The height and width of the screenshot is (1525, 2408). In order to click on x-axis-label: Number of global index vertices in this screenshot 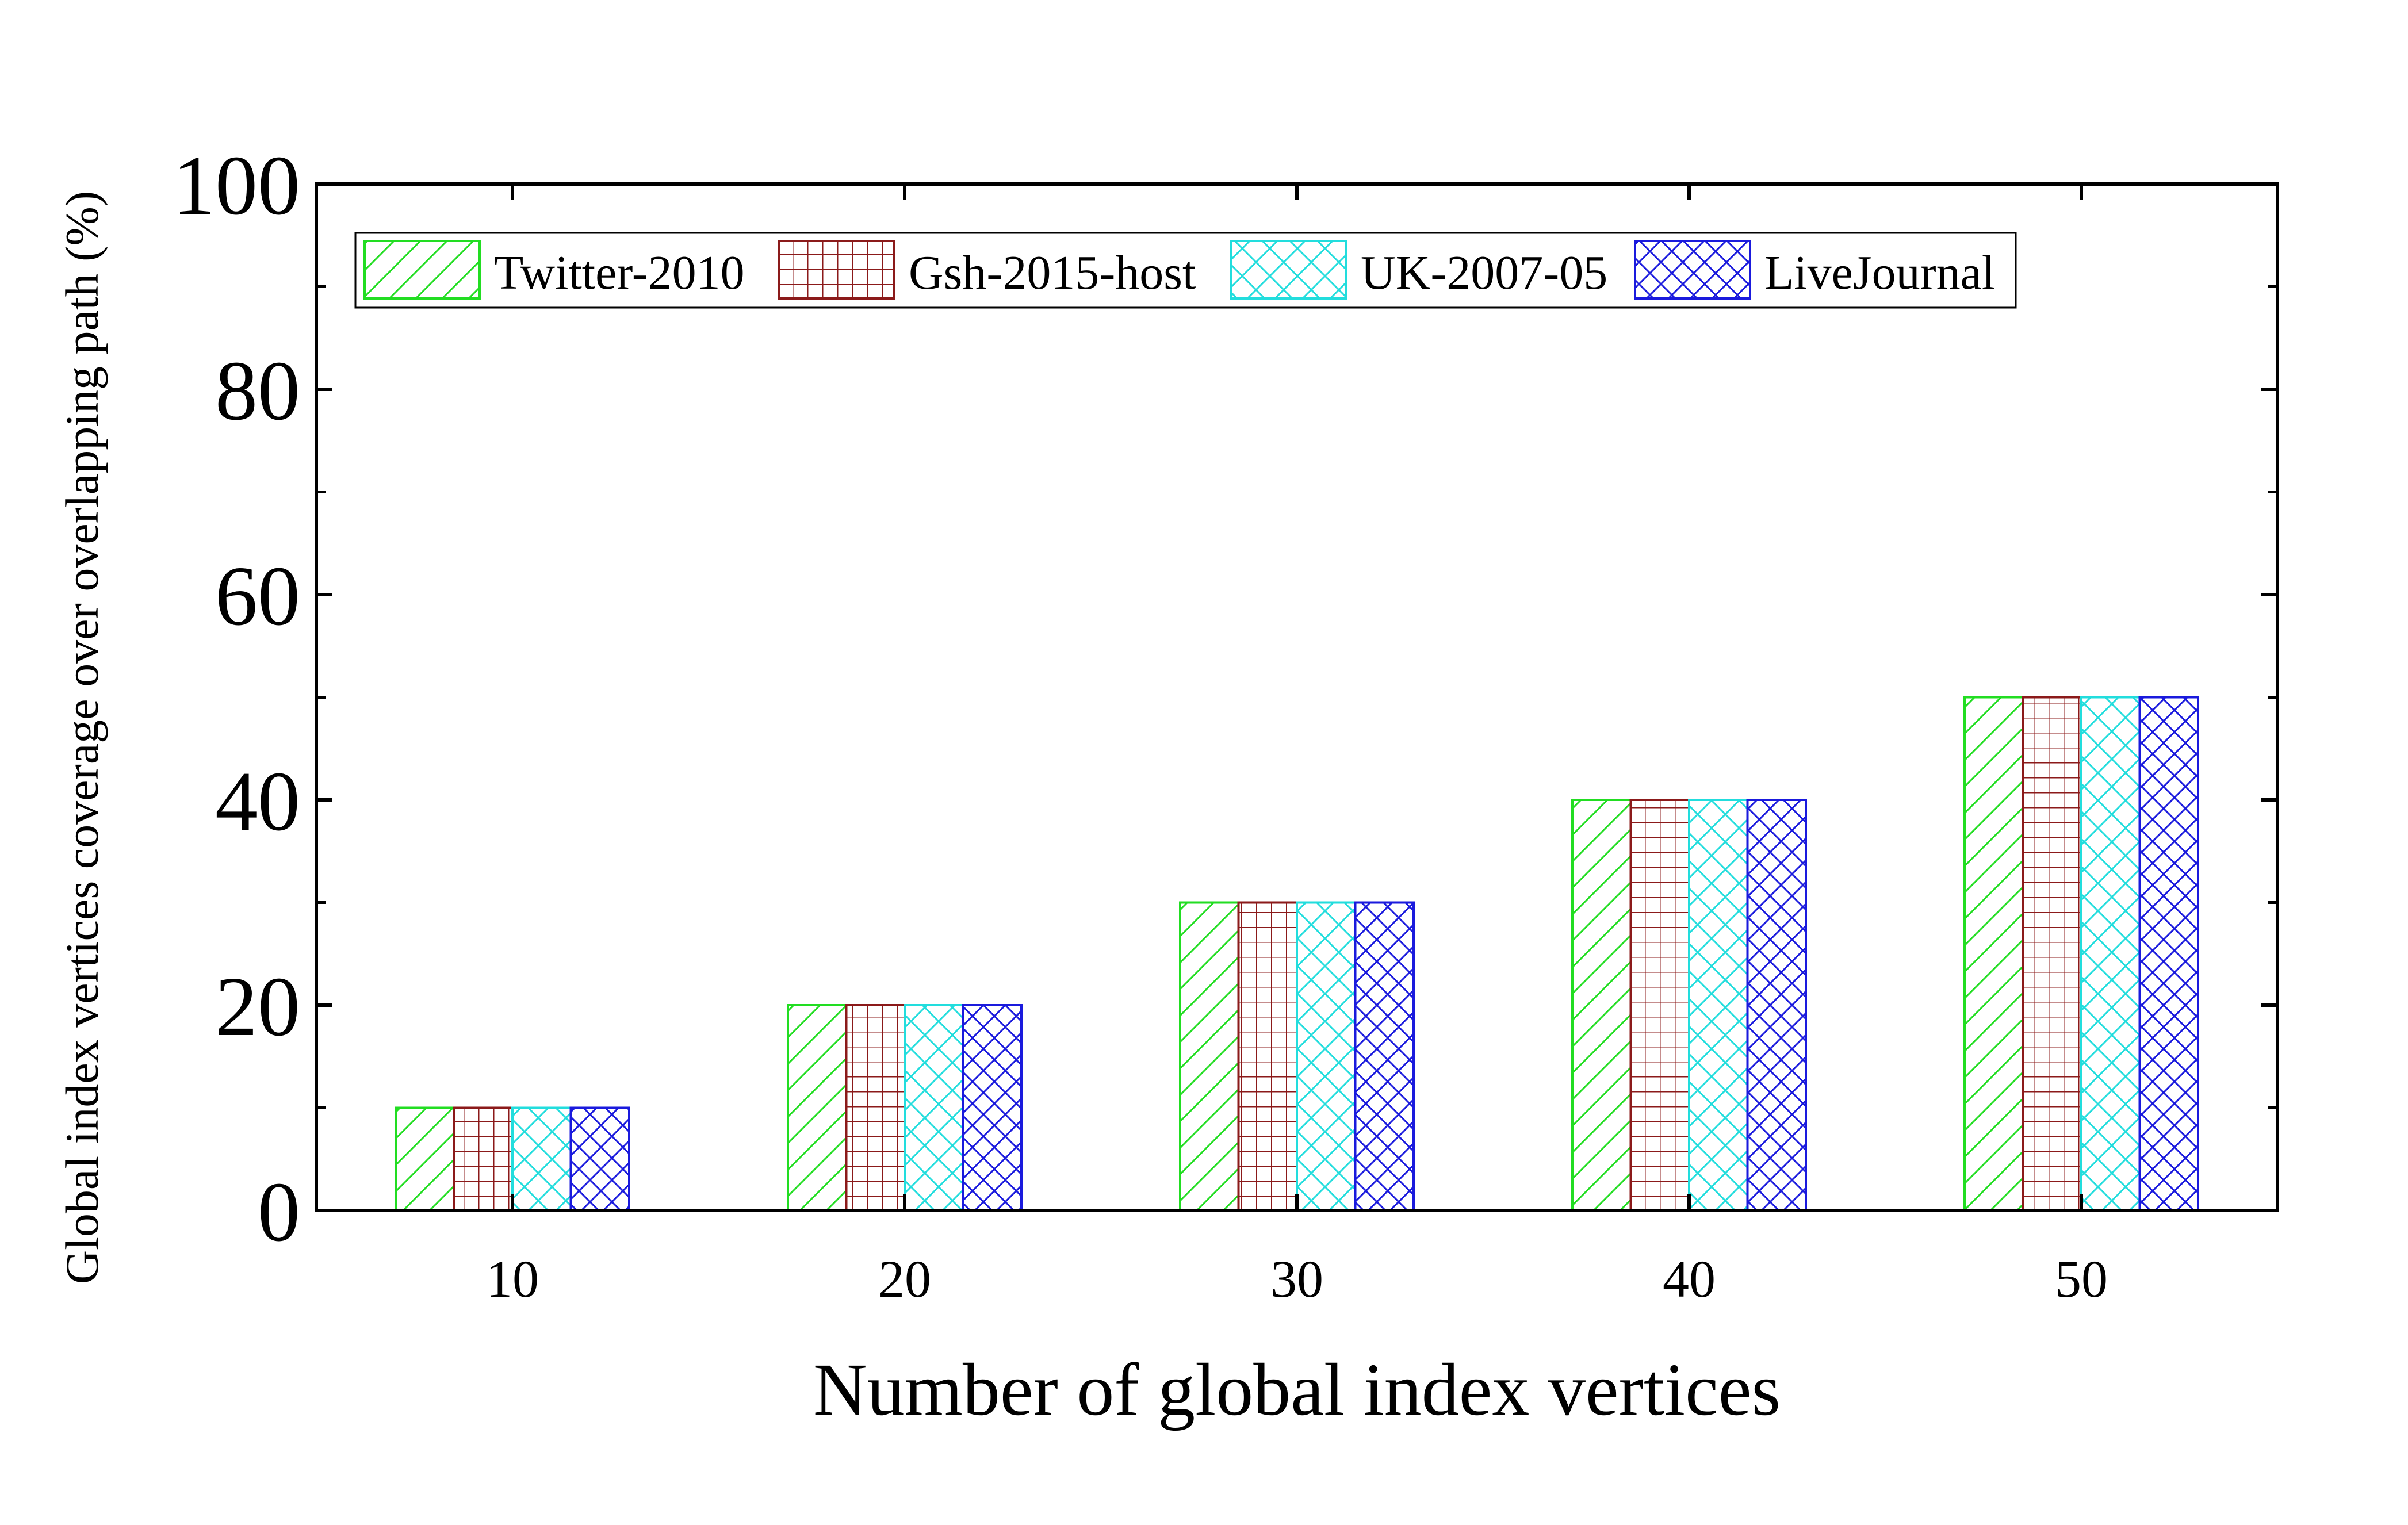, I will do `click(1297, 1389)`.